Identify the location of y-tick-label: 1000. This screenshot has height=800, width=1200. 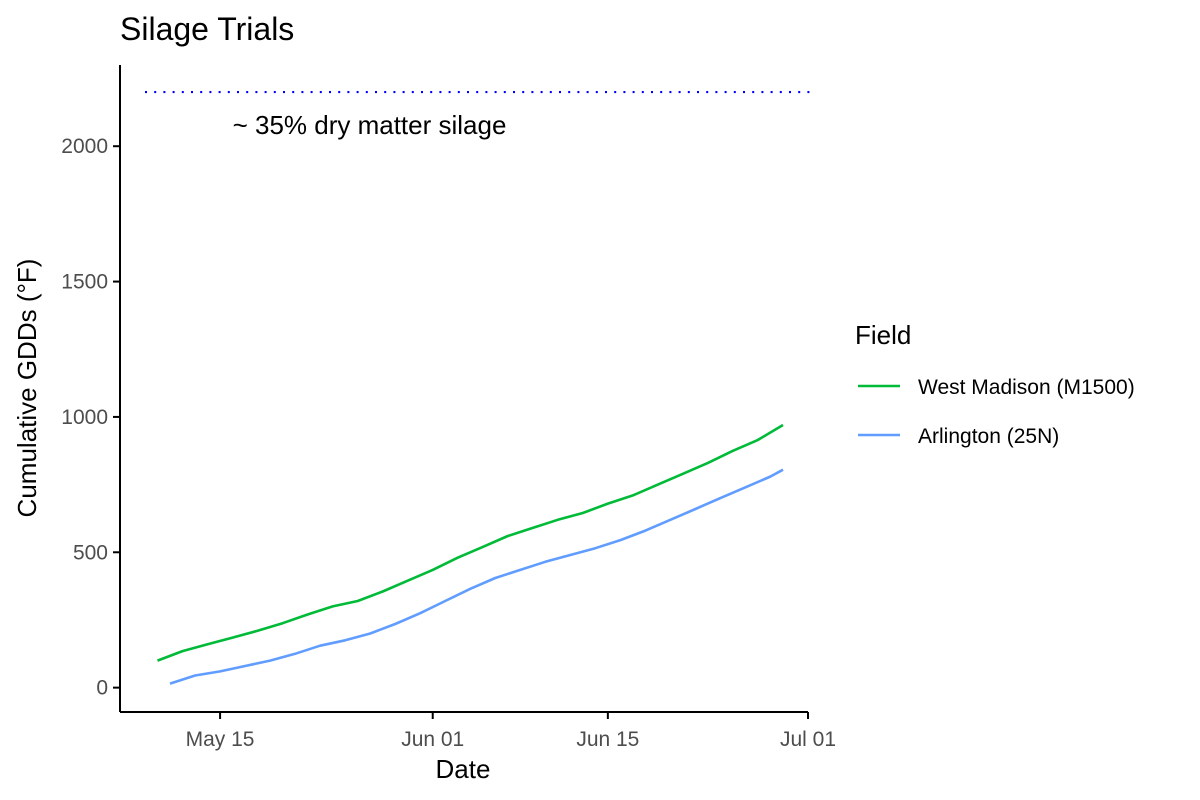
(84, 417).